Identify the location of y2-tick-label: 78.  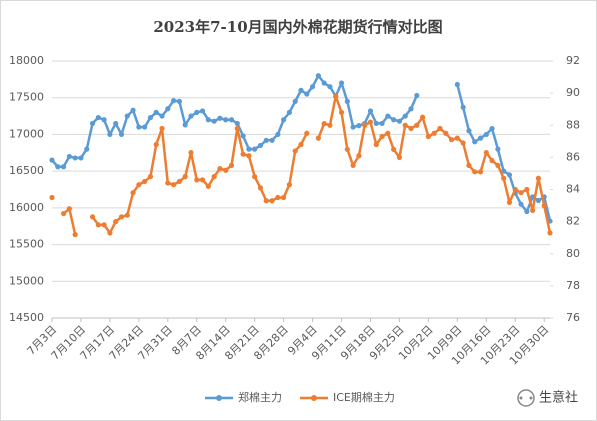
(573, 285).